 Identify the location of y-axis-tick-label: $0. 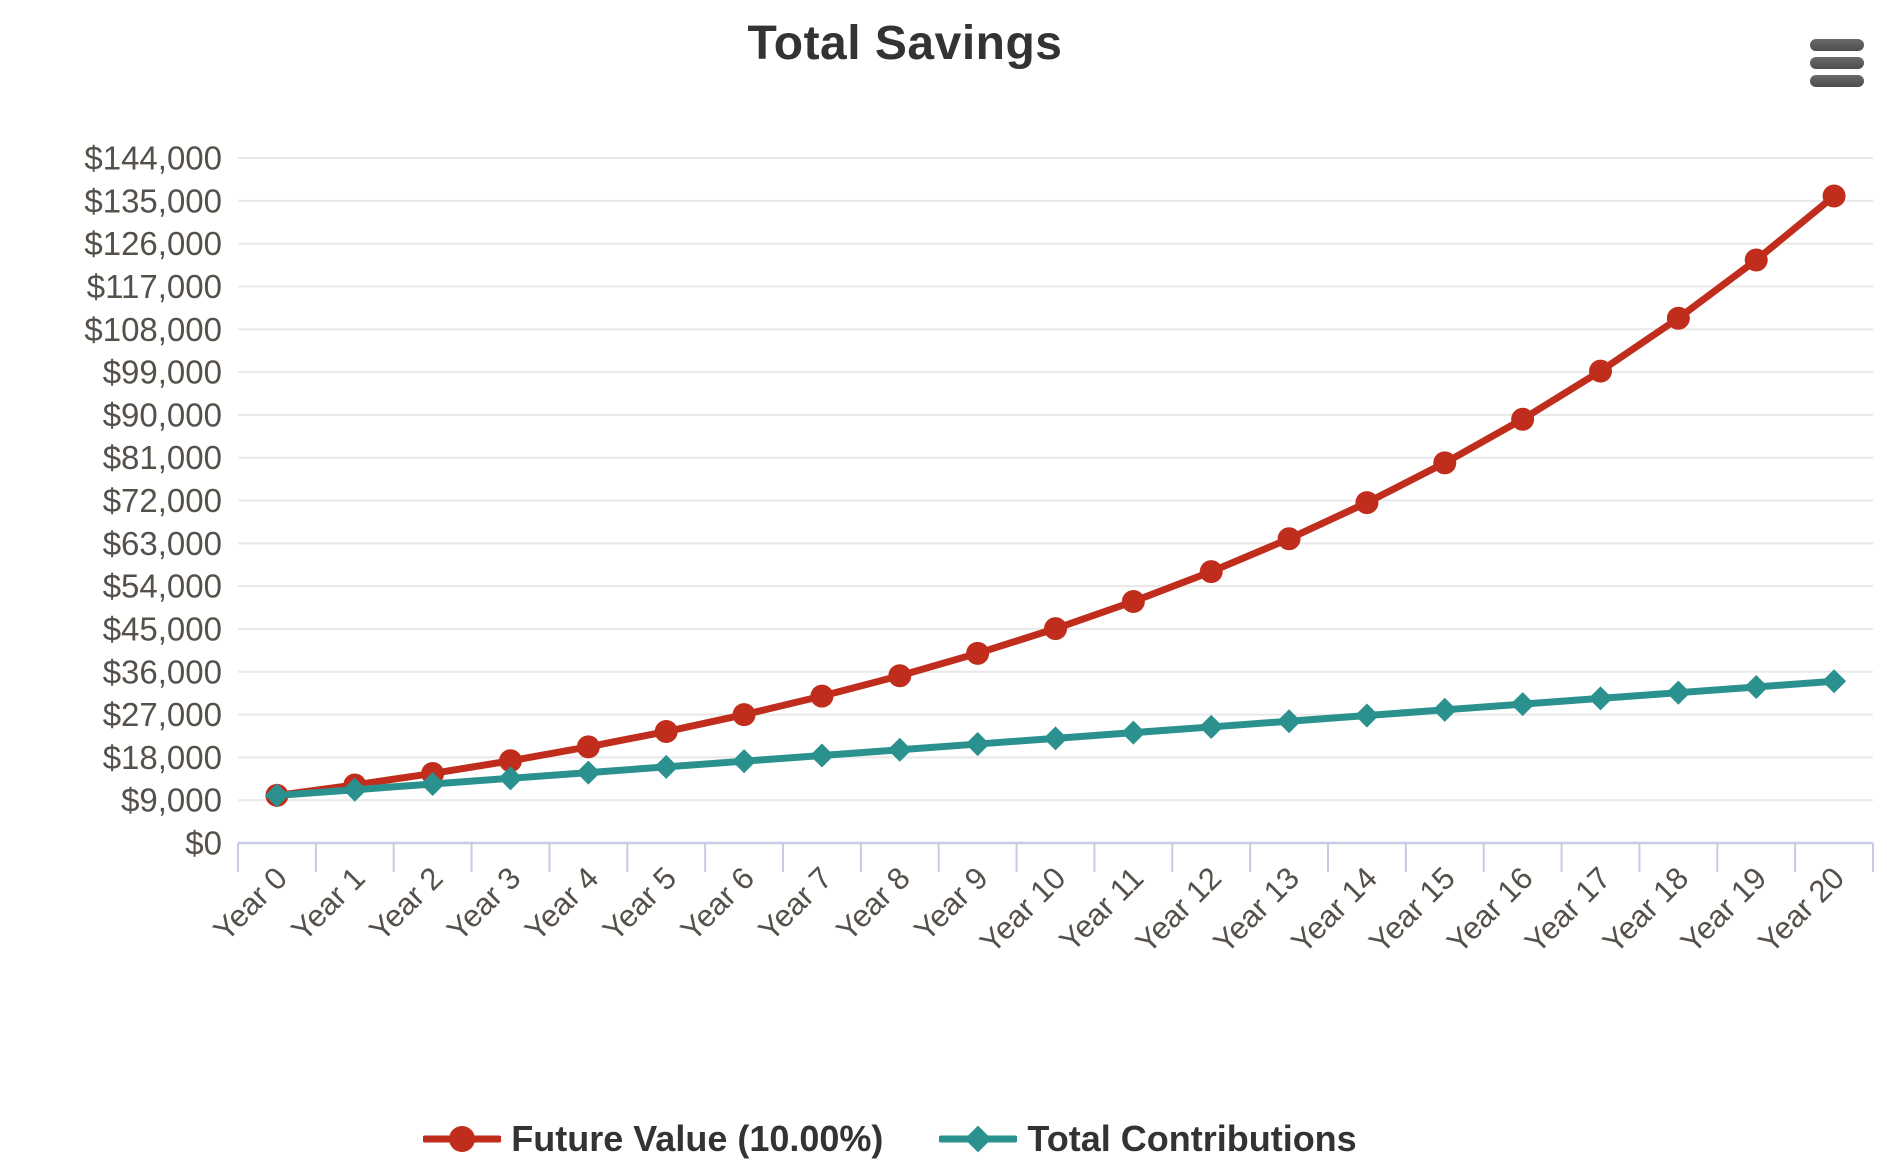
(203, 843).